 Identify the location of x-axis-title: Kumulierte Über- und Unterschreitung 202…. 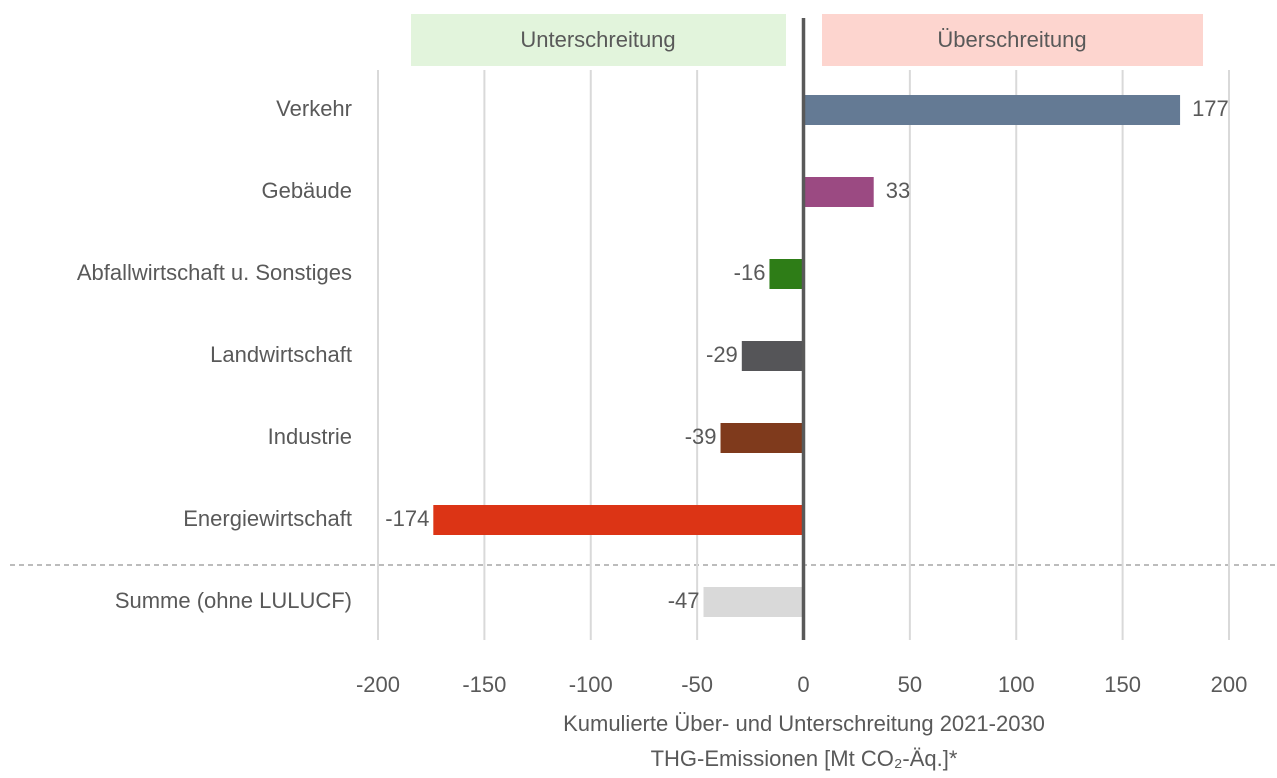
(804, 723).